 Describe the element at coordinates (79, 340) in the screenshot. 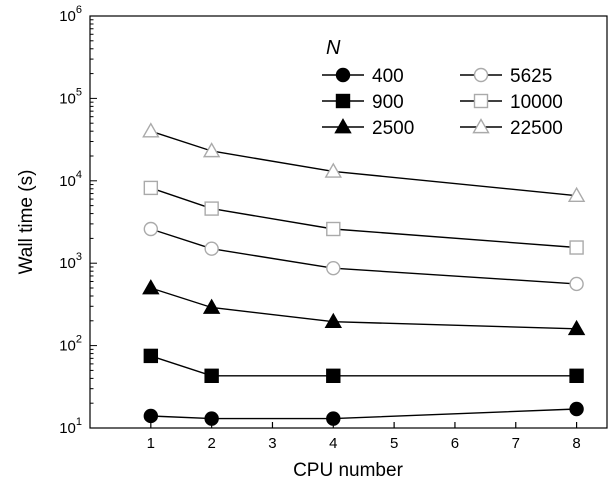

I see `y-tick-exponent: 2` at that location.